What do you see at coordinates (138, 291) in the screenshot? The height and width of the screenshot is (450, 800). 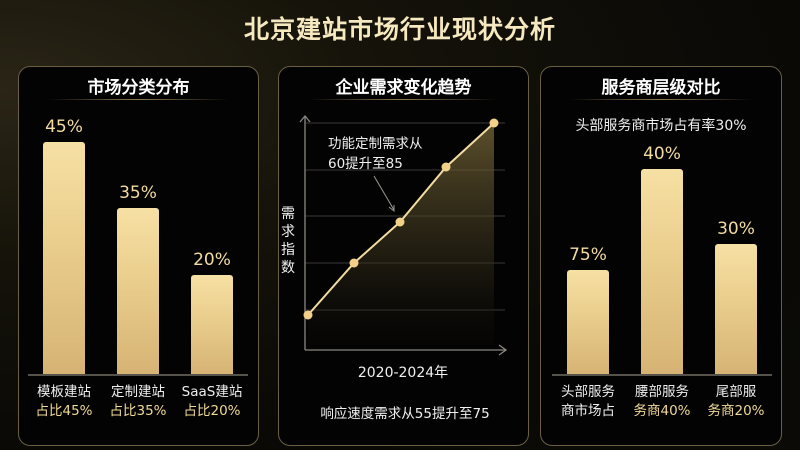 I see `bar-custom-site` at bounding box center [138, 291].